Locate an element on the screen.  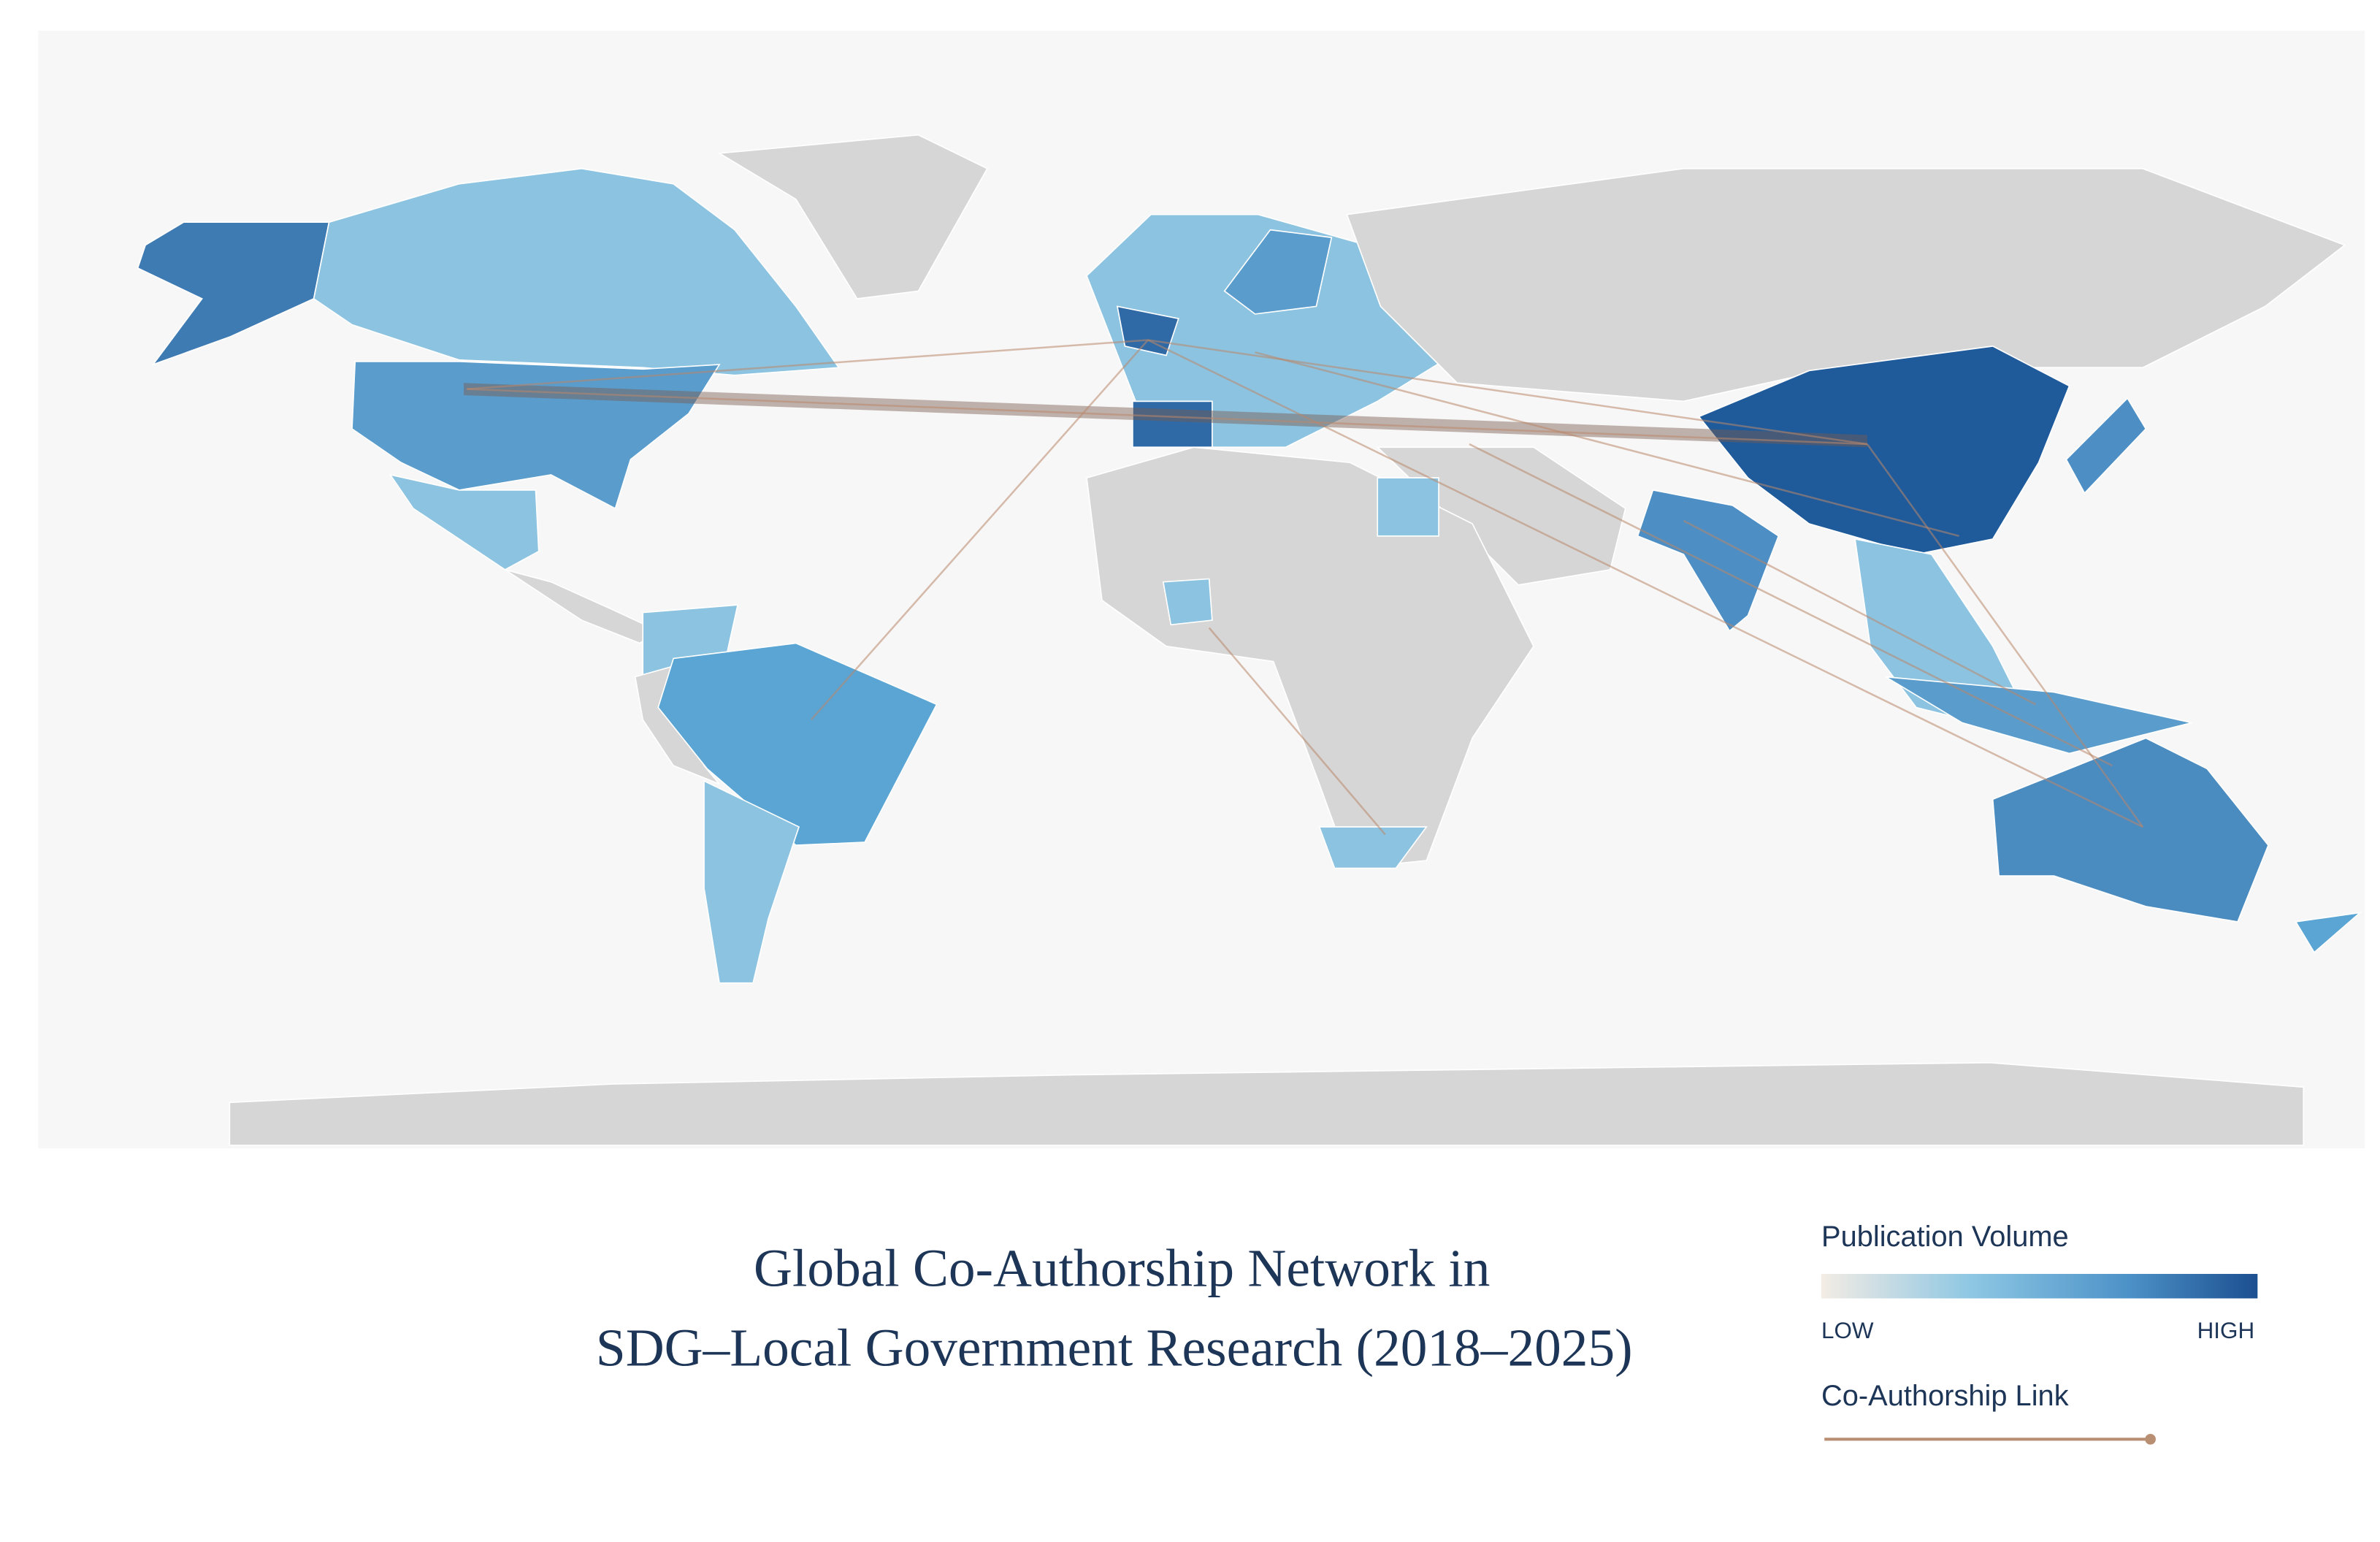
nigeria is located at coordinates (1187, 602).